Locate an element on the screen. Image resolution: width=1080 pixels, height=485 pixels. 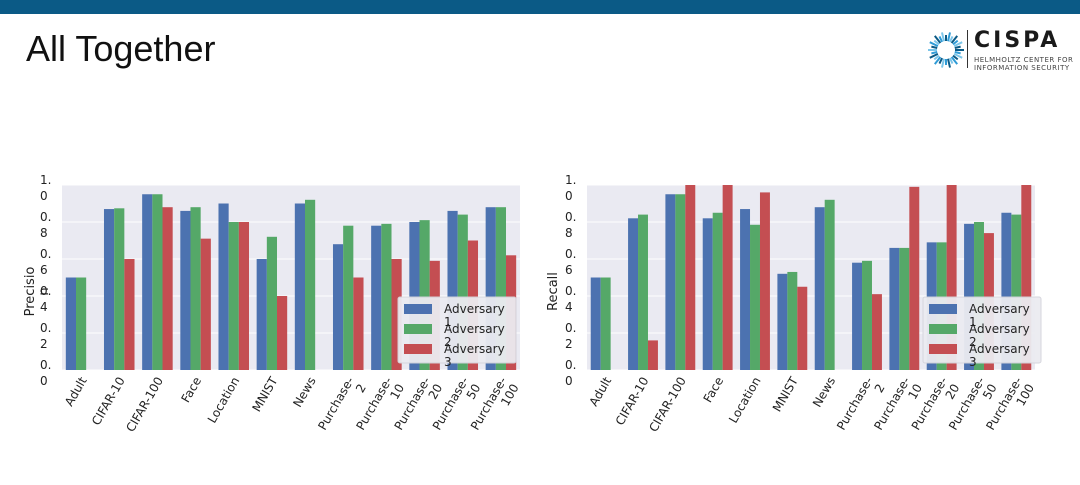
slide-title: All Together is located at coordinates (121, 48).